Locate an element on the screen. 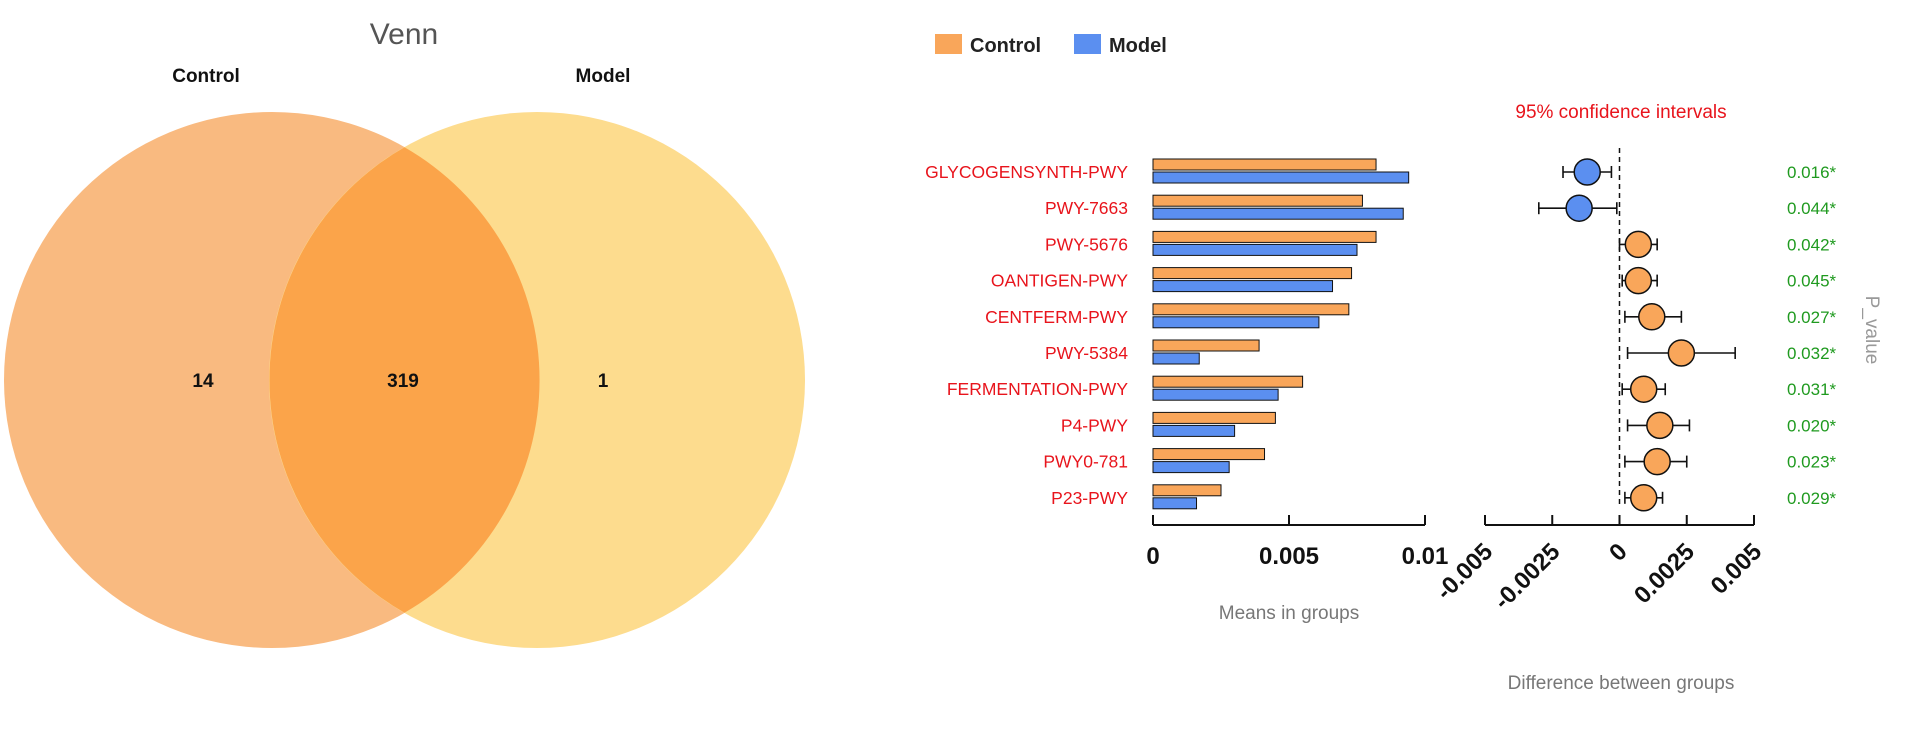 The width and height of the screenshot is (1908, 734). p-value-label: 0.016* is located at coordinates (1812, 172).